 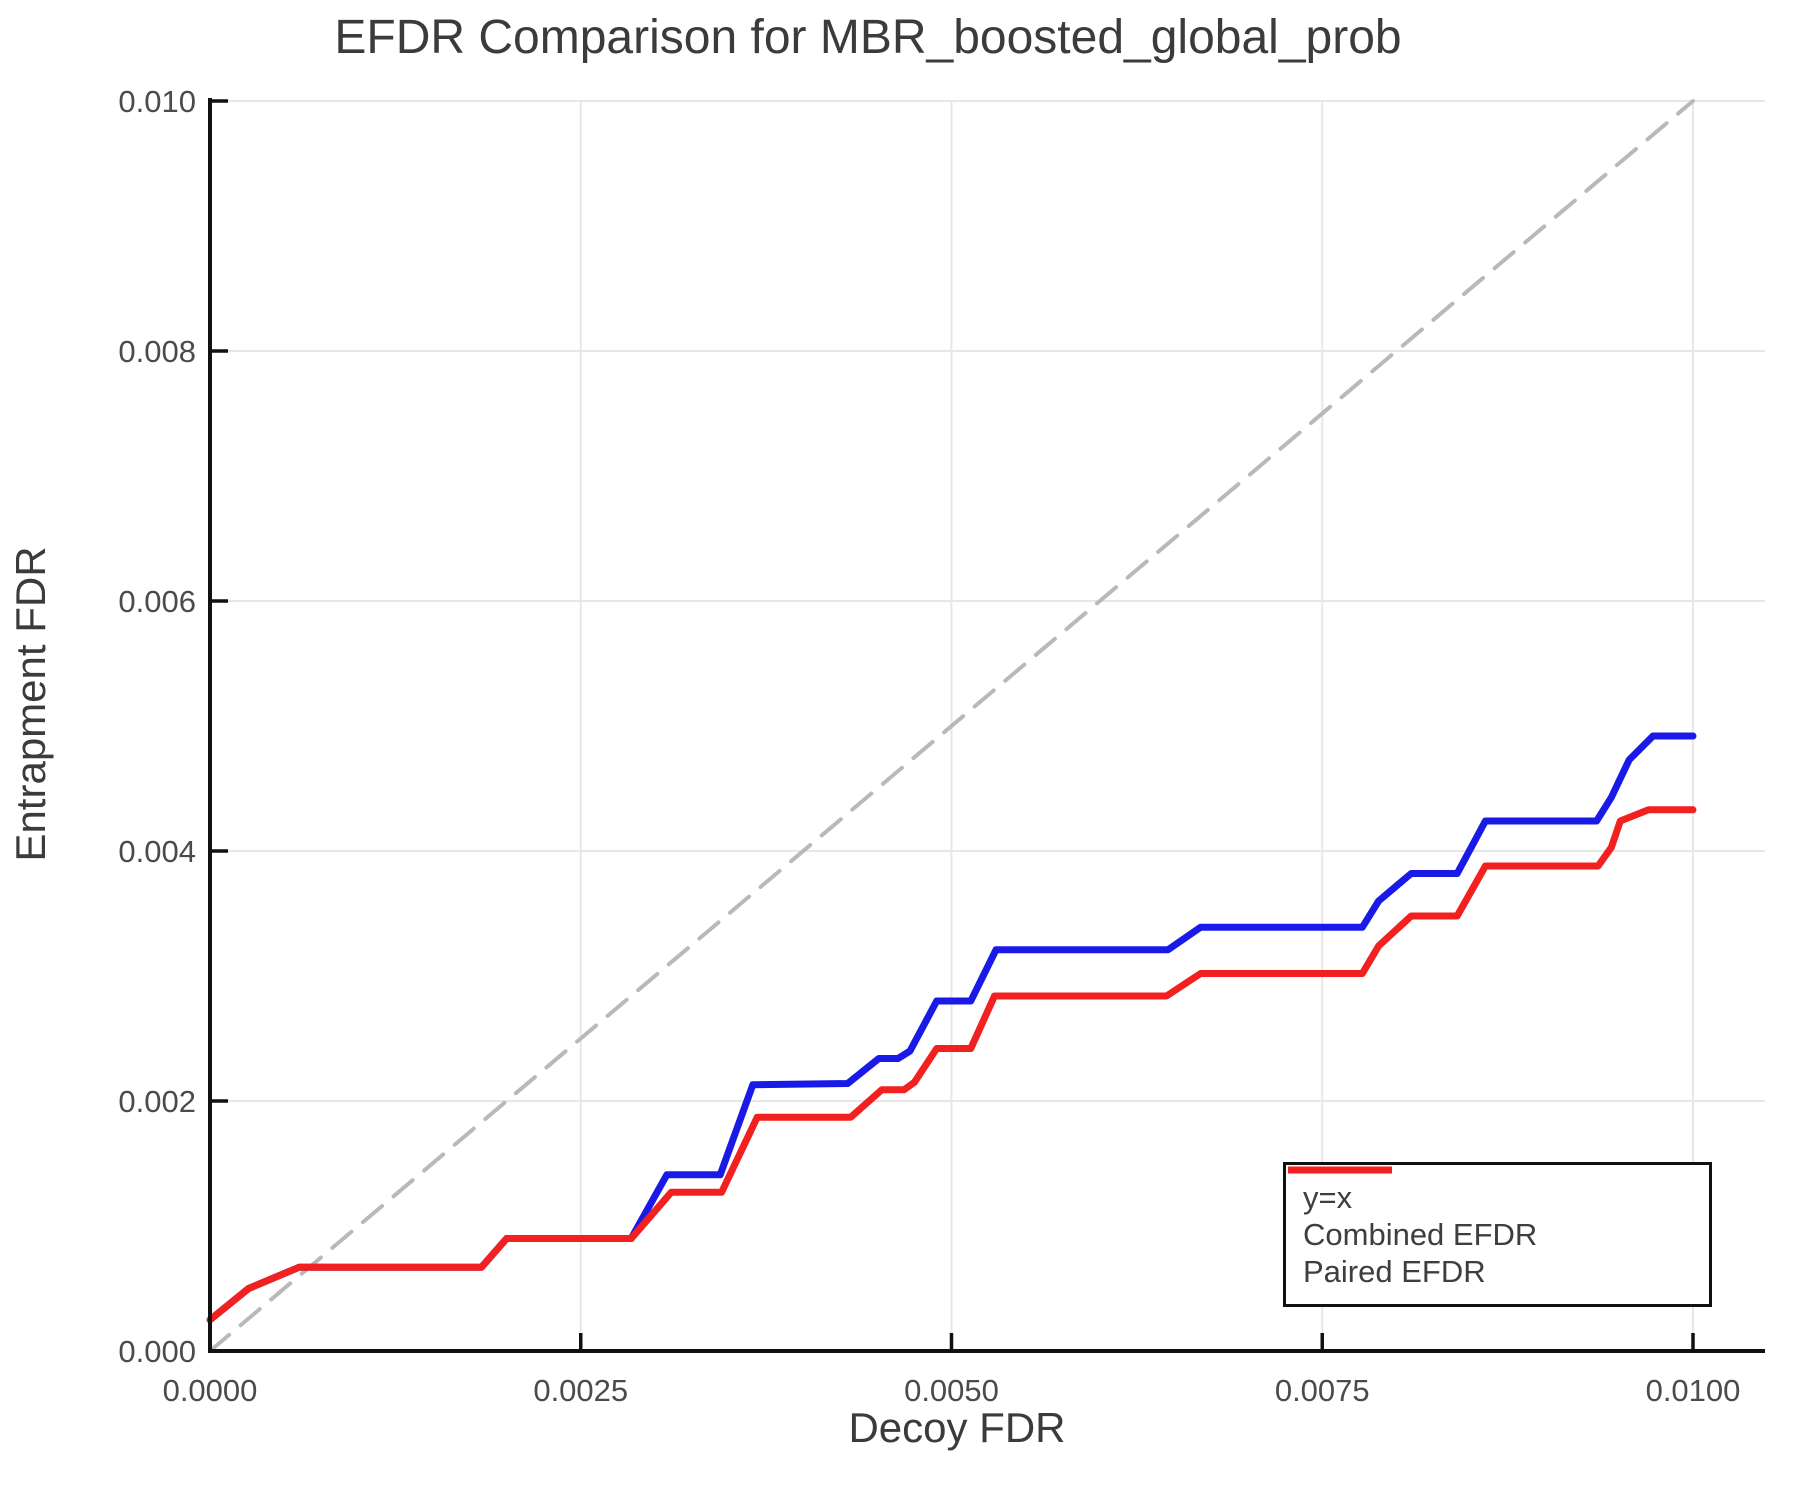 What do you see at coordinates (157, 351) in the screenshot?
I see `y-tick-label: 0.008` at bounding box center [157, 351].